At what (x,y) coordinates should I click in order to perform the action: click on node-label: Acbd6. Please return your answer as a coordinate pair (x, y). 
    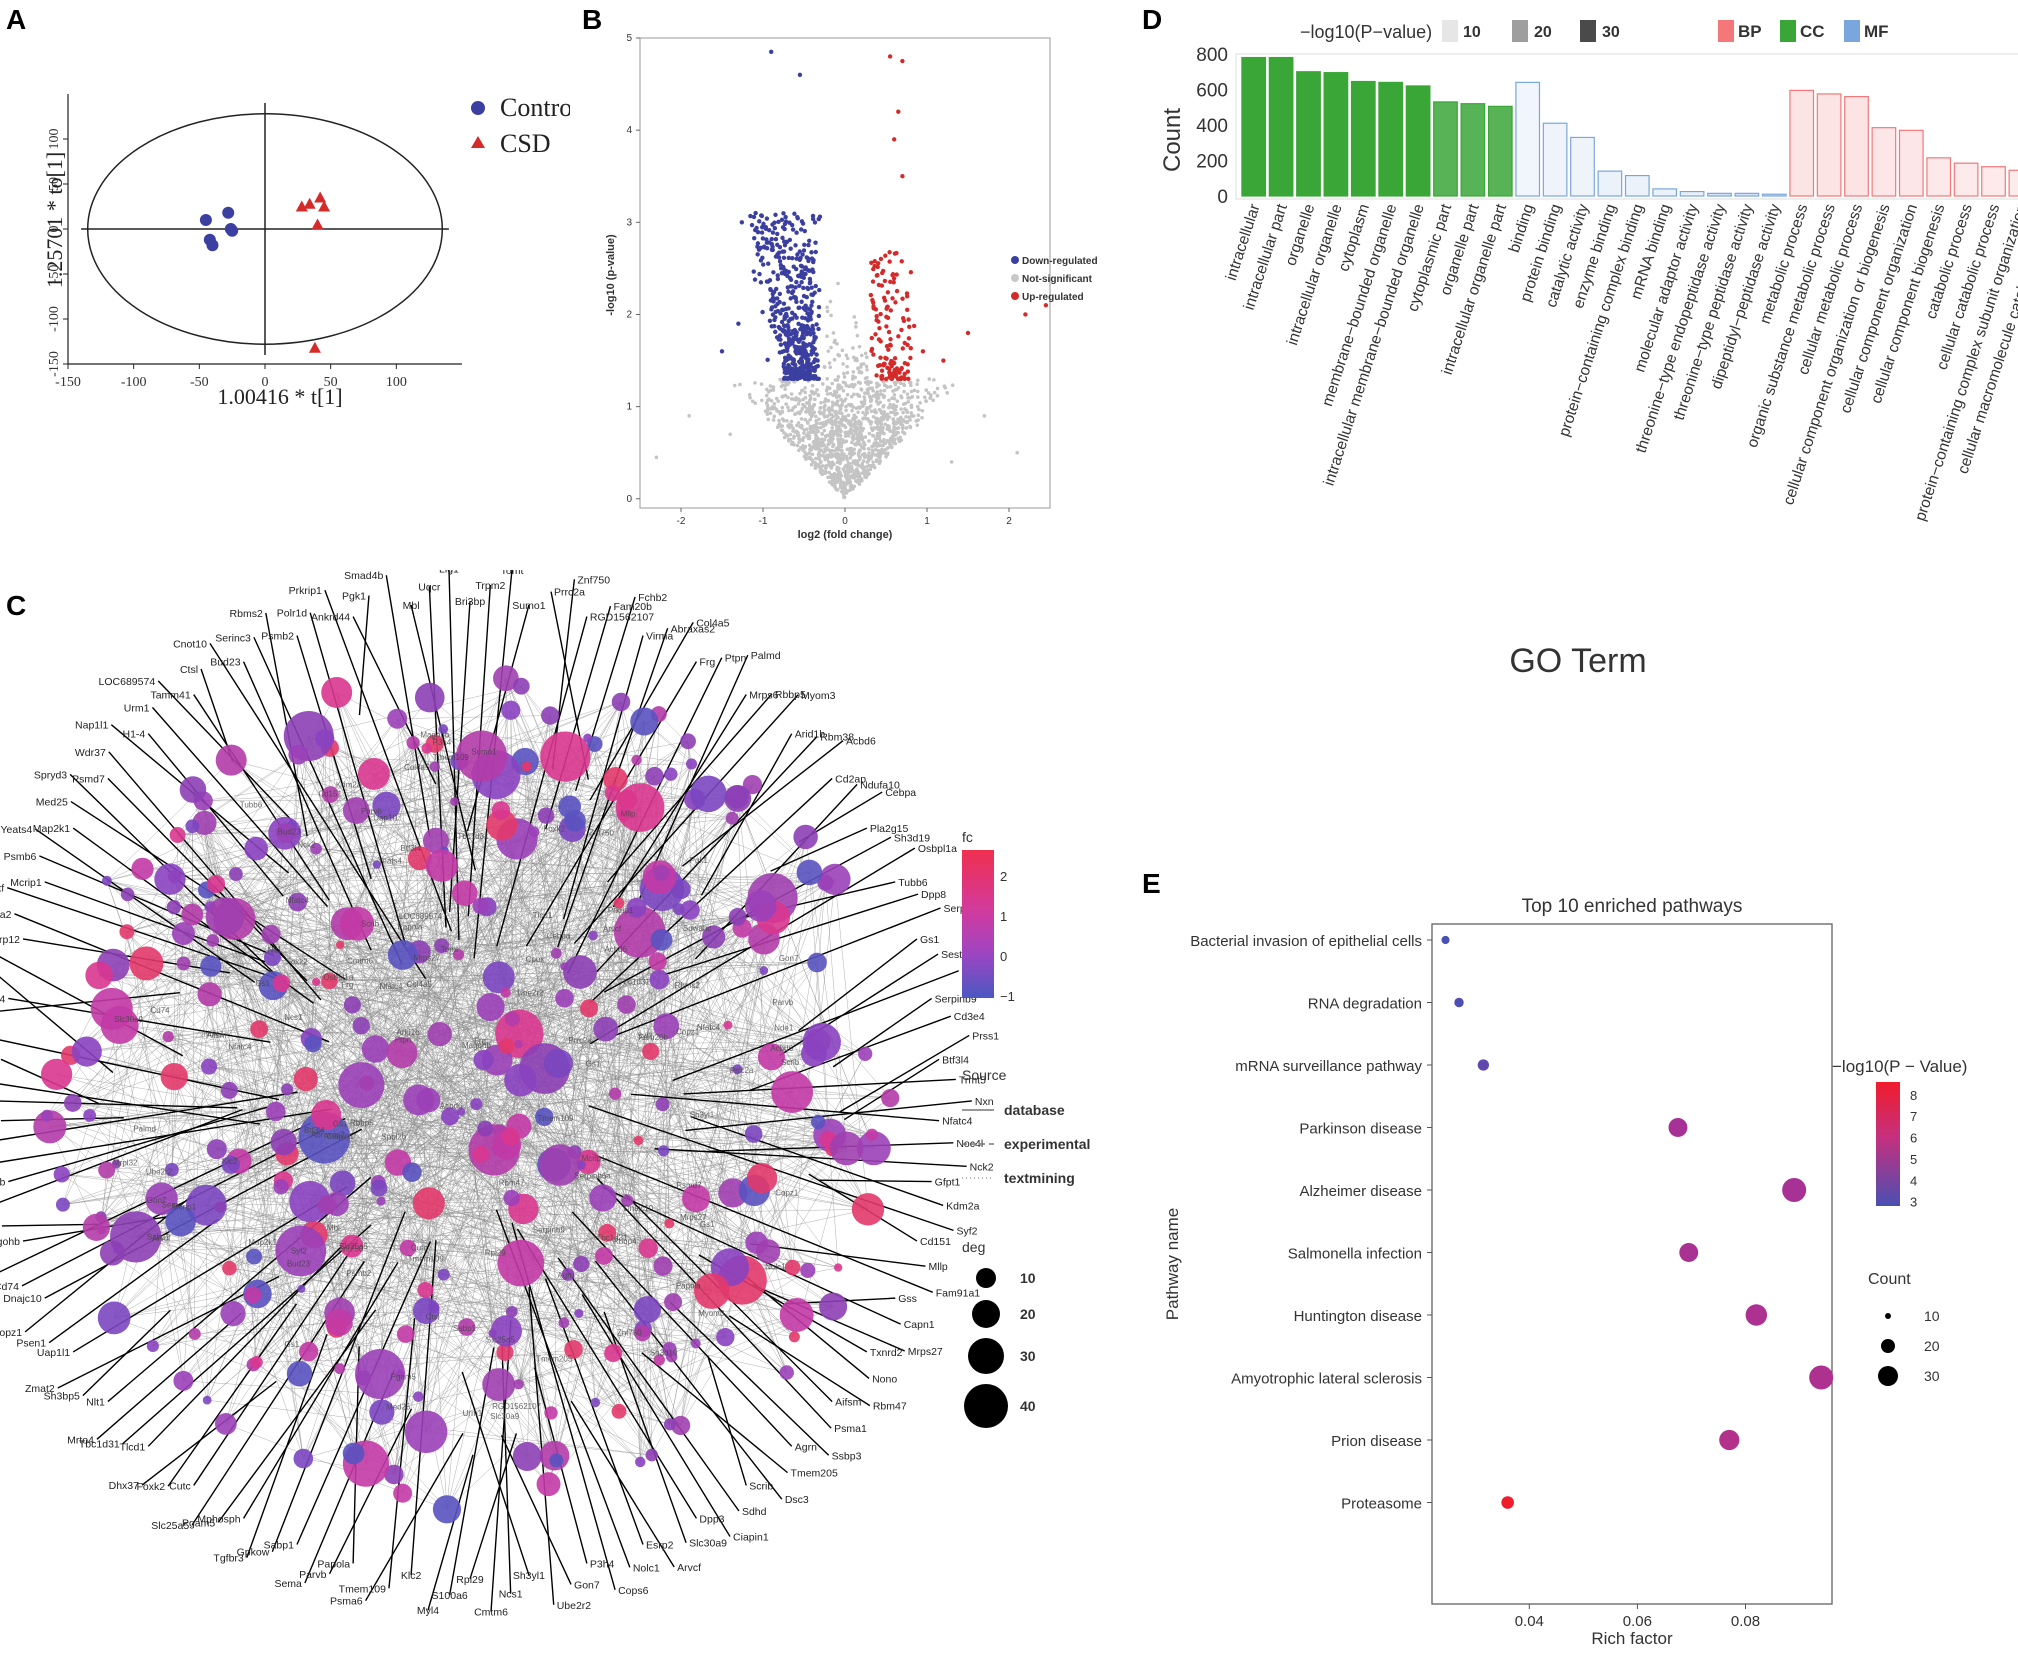
    Looking at the image, I should click on (861, 742).